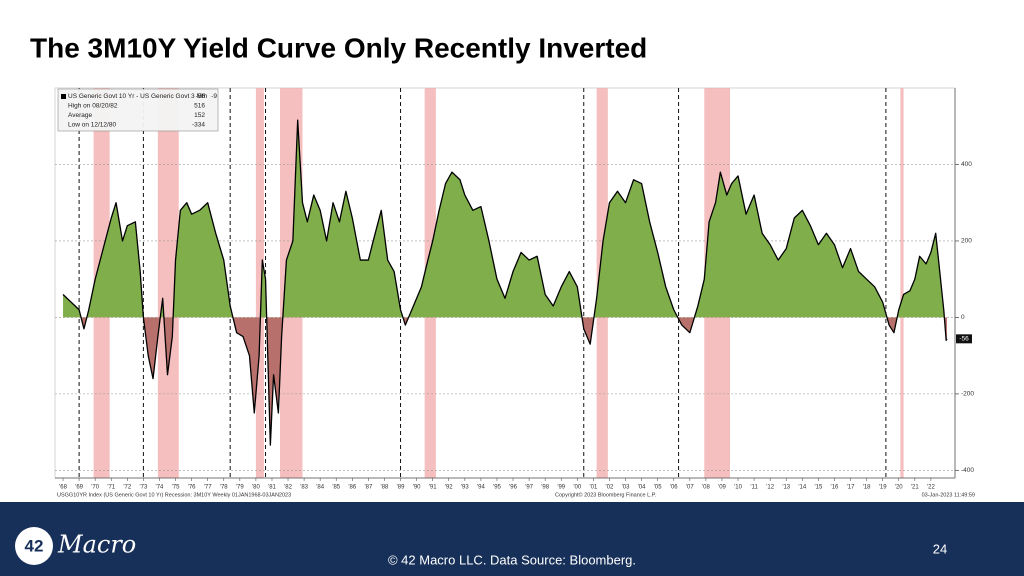 Image resolution: width=1024 pixels, height=576 pixels. What do you see at coordinates (690, 488) in the screenshot?
I see `x-tick-label: '07` at bounding box center [690, 488].